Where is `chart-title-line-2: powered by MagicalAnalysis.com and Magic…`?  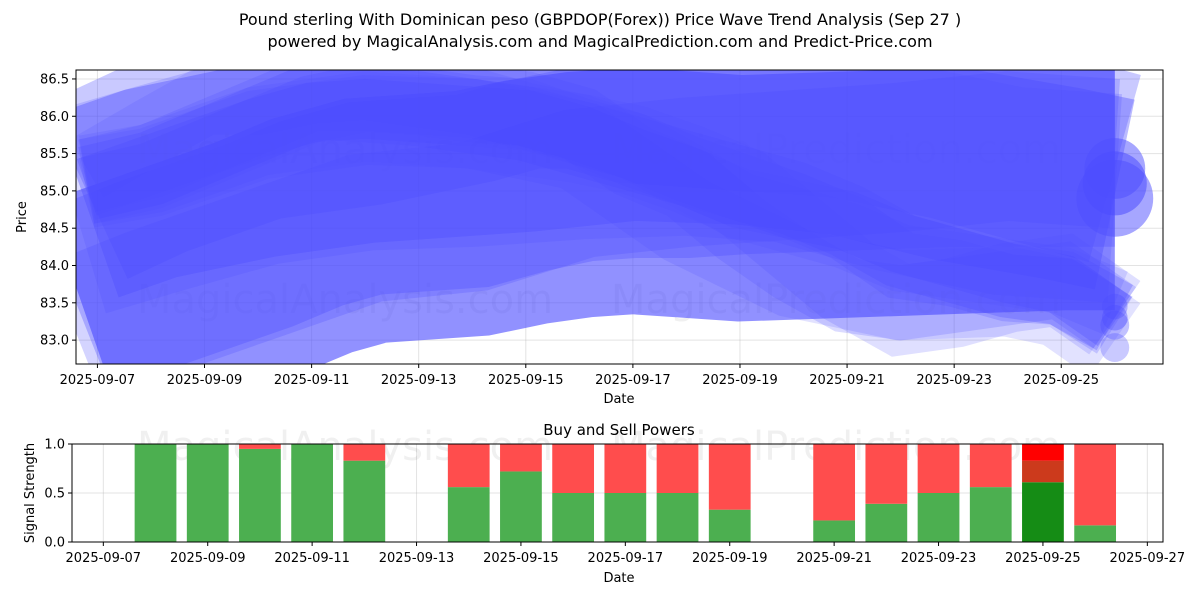
chart-title-line-2: powered by MagicalAnalysis.com and Magic… is located at coordinates (600, 41).